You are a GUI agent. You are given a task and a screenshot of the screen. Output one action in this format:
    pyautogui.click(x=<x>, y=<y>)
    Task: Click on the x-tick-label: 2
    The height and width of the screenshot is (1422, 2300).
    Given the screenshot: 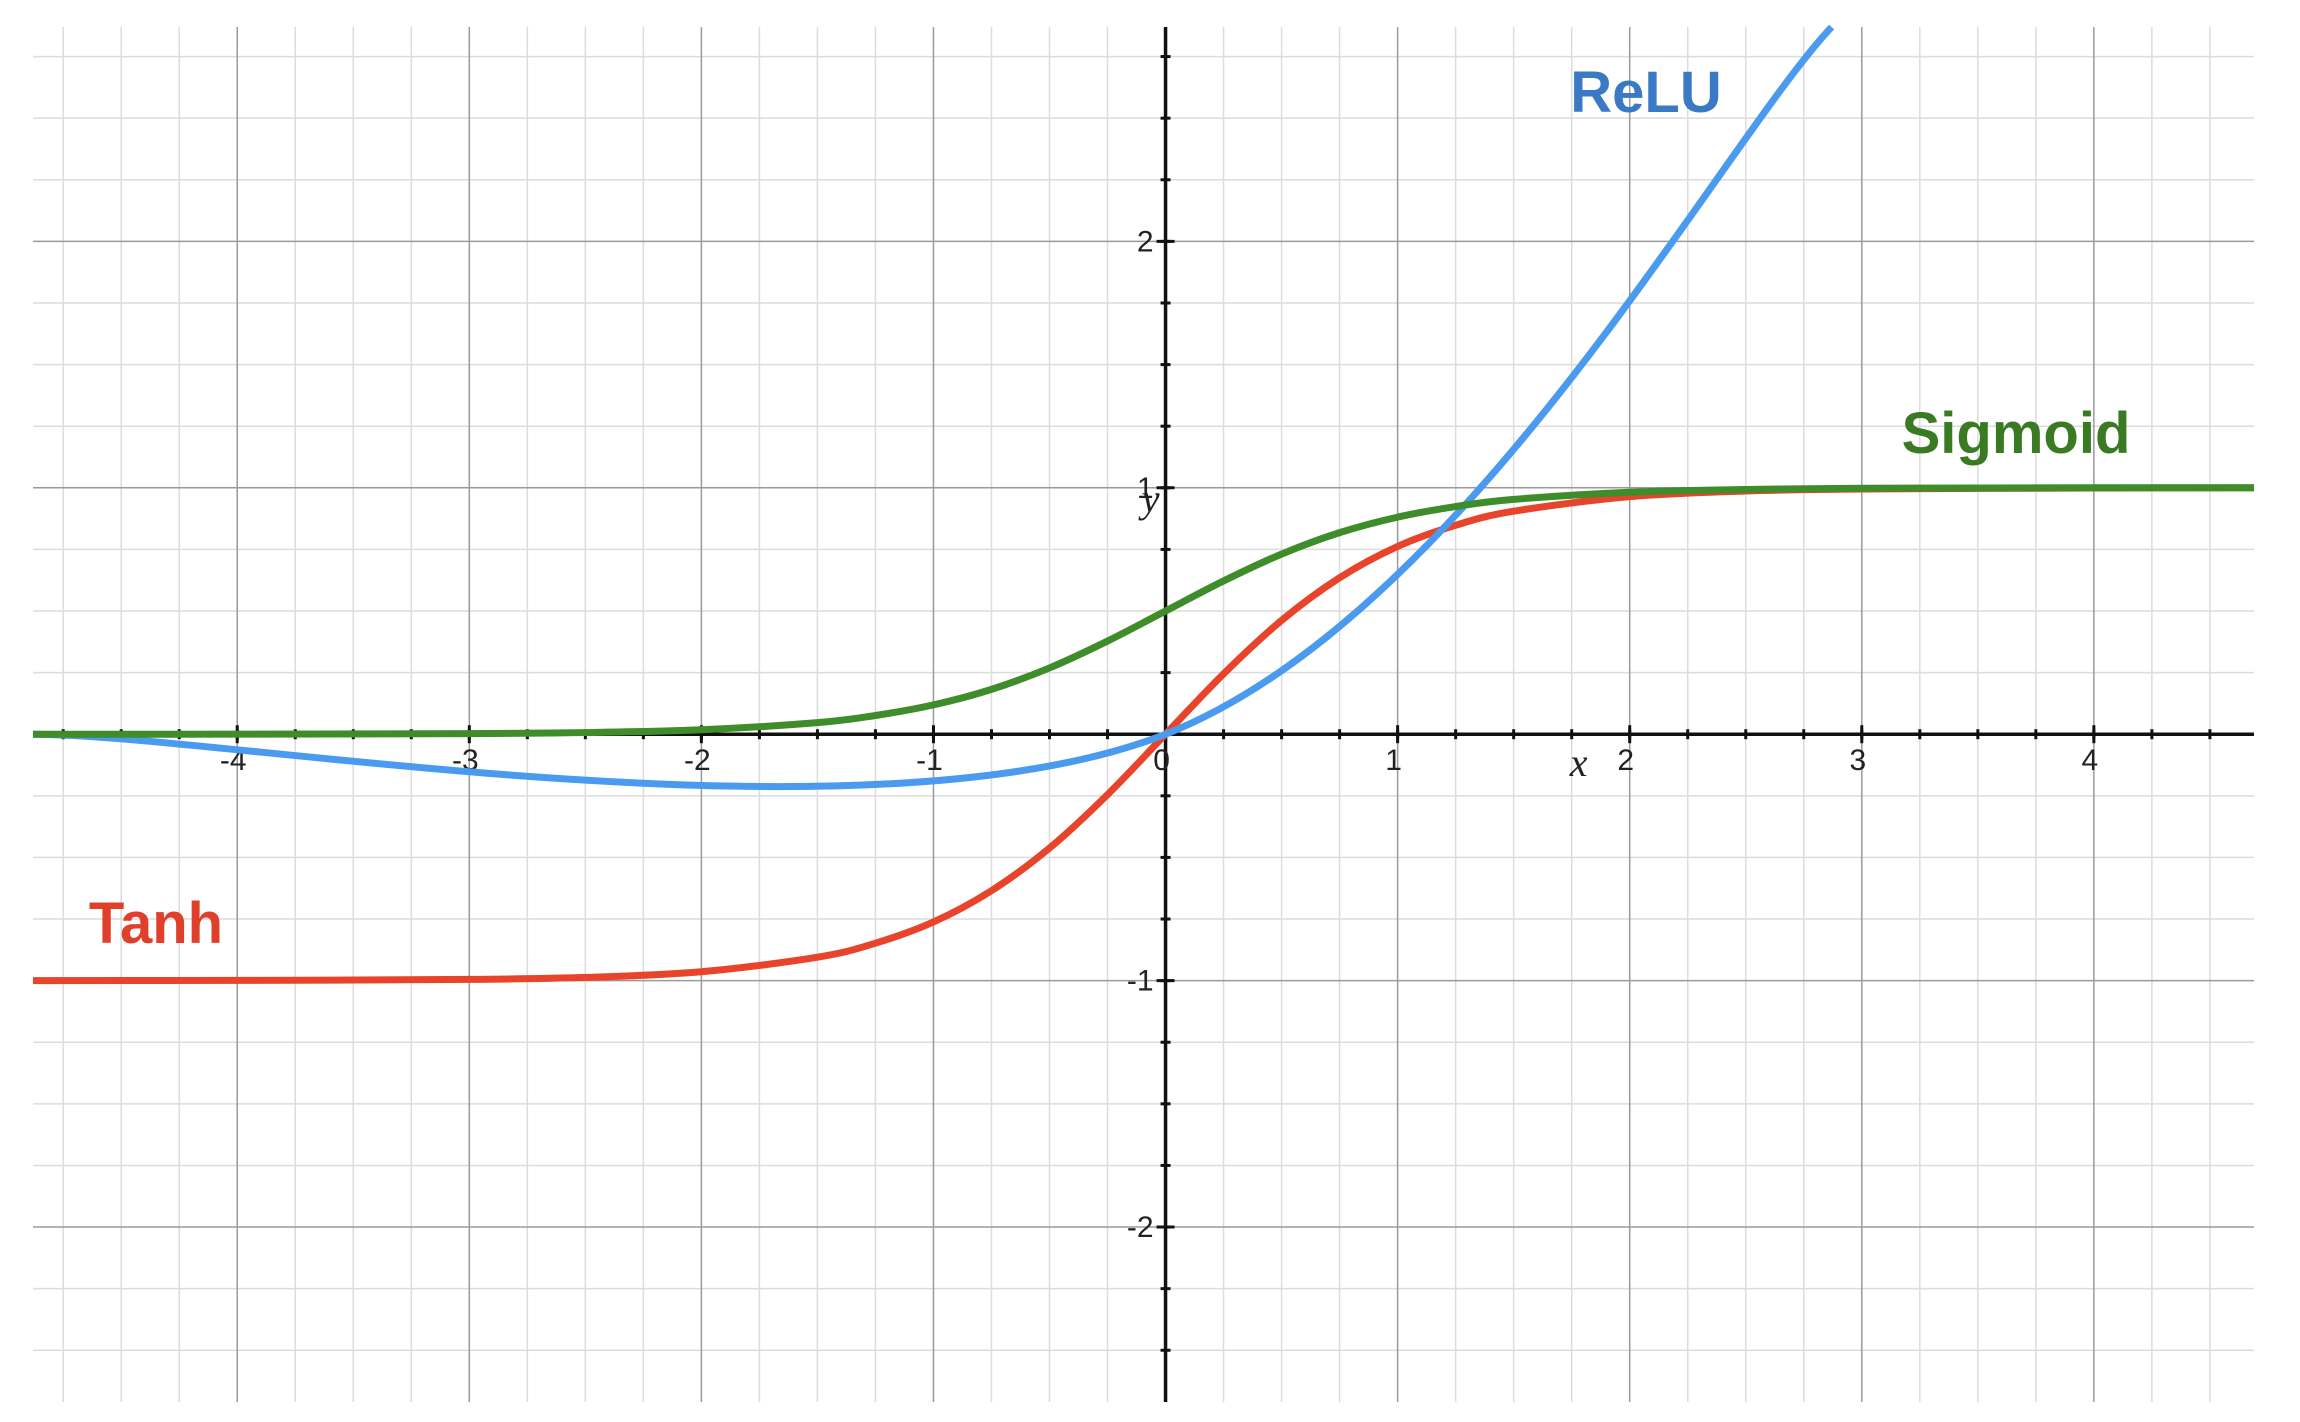 What is the action you would take?
    pyautogui.click(x=1625, y=760)
    